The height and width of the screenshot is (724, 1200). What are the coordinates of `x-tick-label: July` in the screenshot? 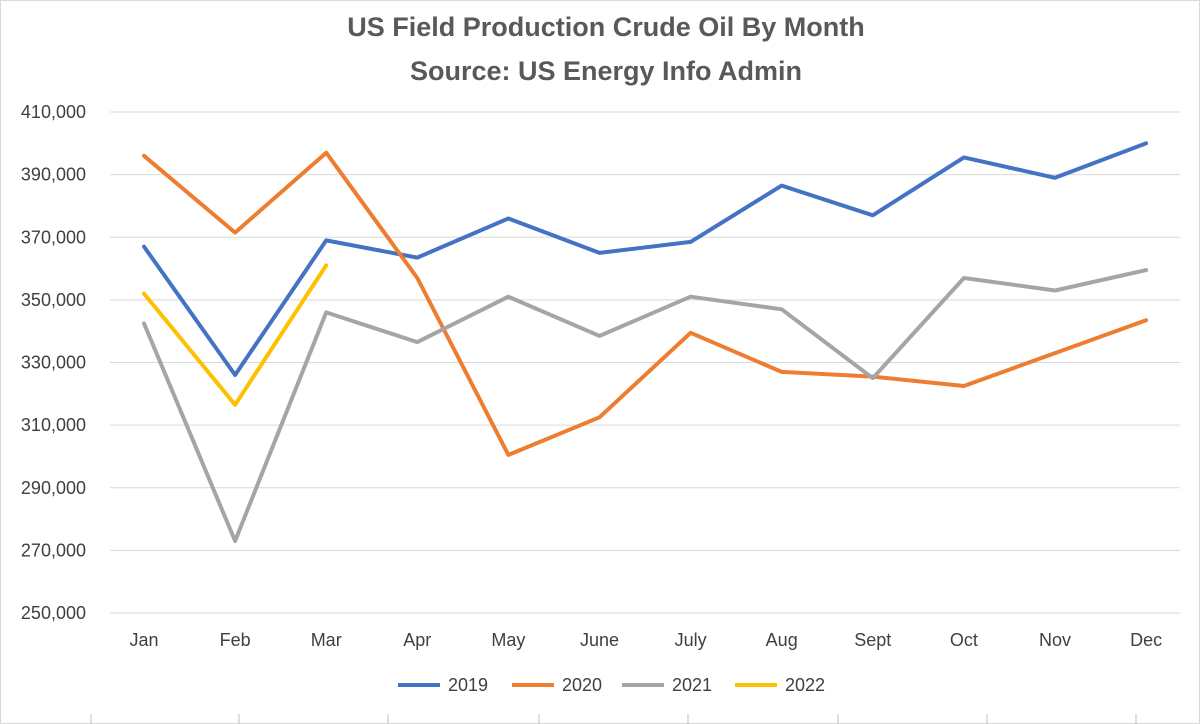 It's located at (691, 640).